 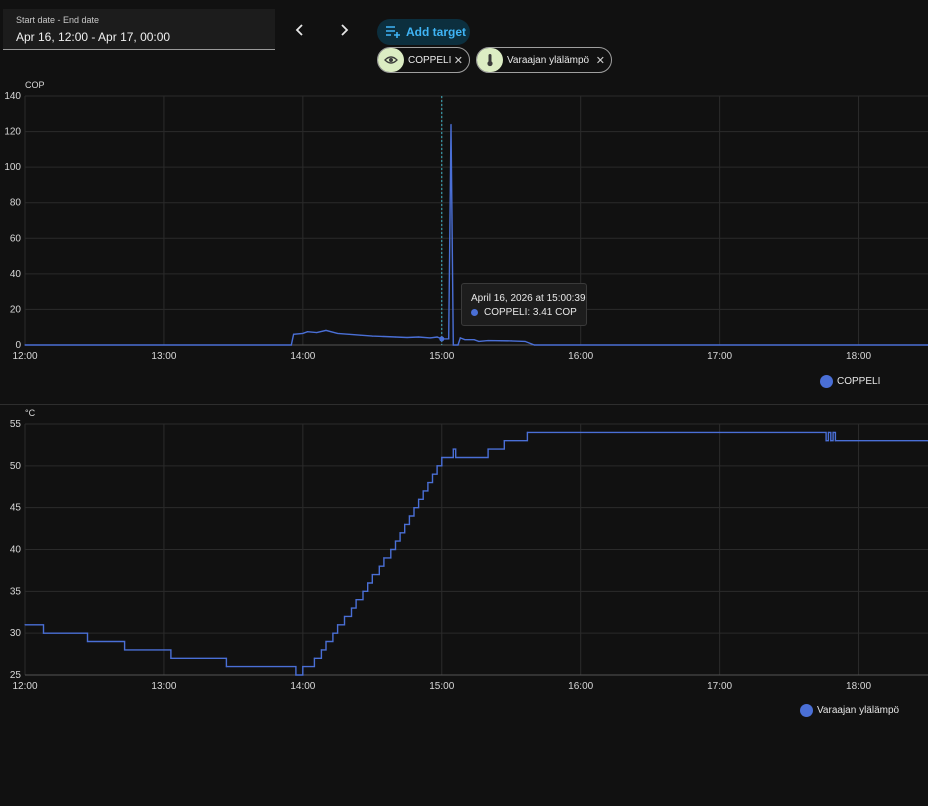 What do you see at coordinates (24, 686) in the screenshot?
I see `temp-x-tick-label: 12:00` at bounding box center [24, 686].